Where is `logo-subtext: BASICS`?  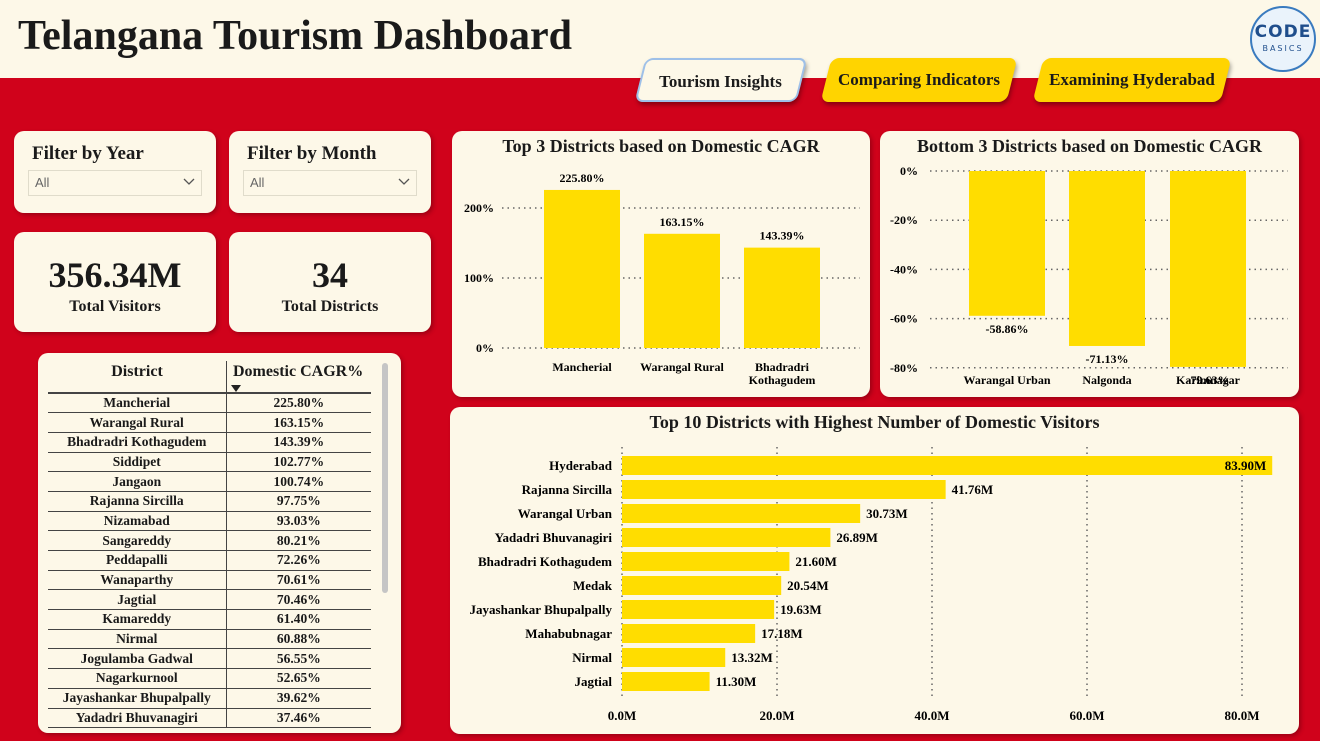
logo-subtext: BASICS is located at coordinates (1283, 48).